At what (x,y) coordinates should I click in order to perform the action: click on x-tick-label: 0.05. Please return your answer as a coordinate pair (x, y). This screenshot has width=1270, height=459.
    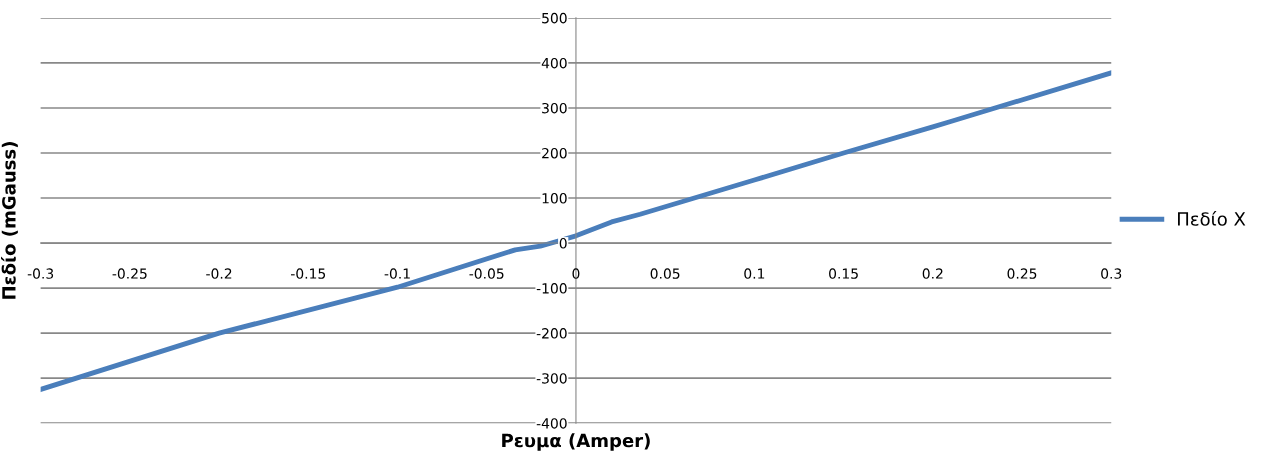
    Looking at the image, I should click on (665, 273).